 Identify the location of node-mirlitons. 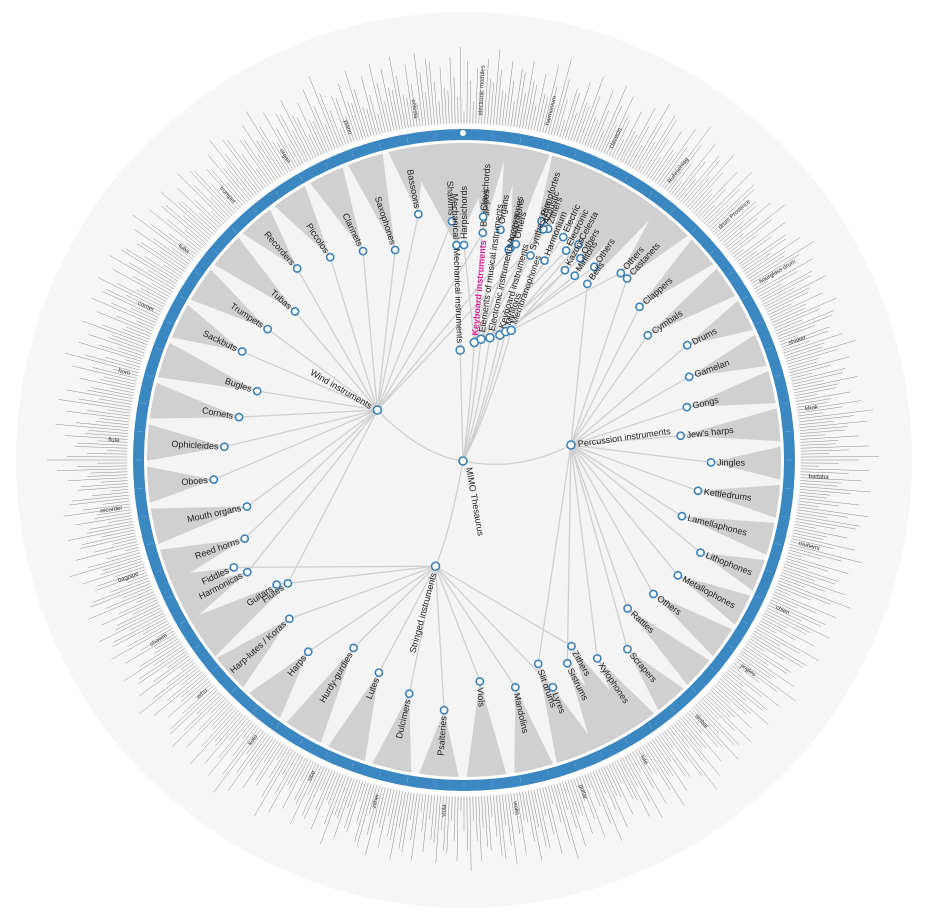
(575, 276).